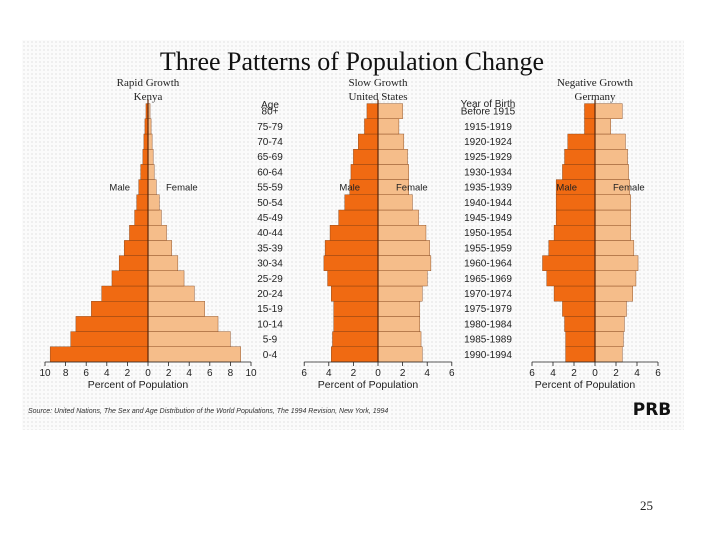 This screenshot has height=540, width=720. I want to click on pyramid-subtitle: Kenya, so click(148, 97).